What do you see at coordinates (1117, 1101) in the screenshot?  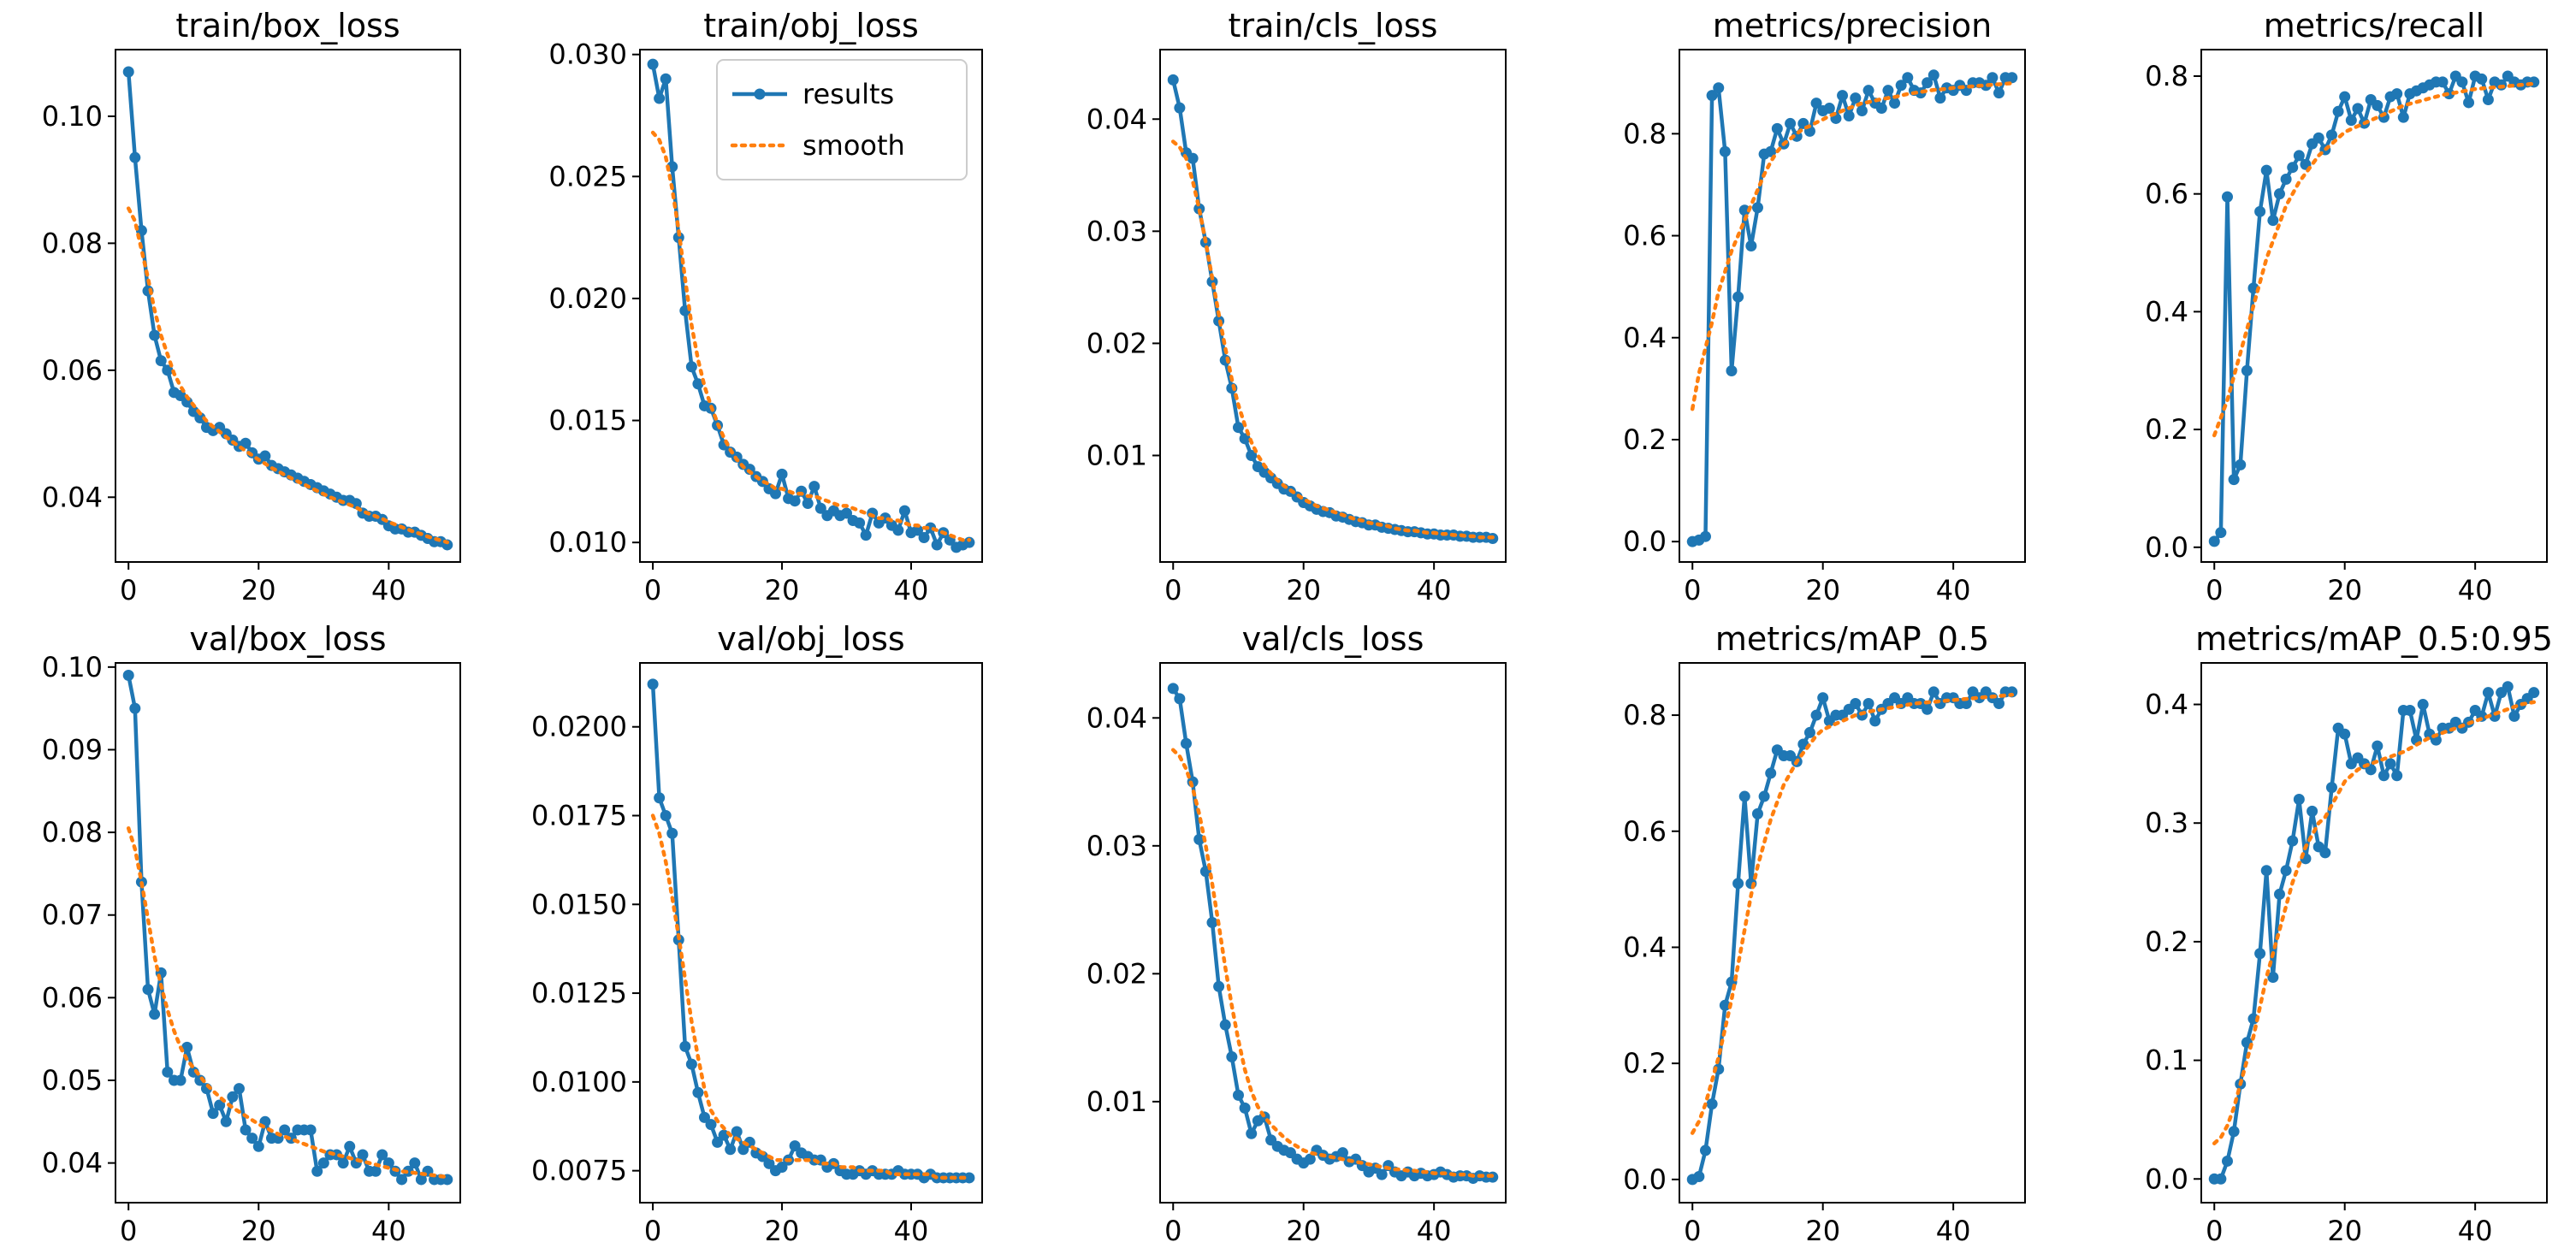 I see `y-tick-label: 0.01` at bounding box center [1117, 1101].